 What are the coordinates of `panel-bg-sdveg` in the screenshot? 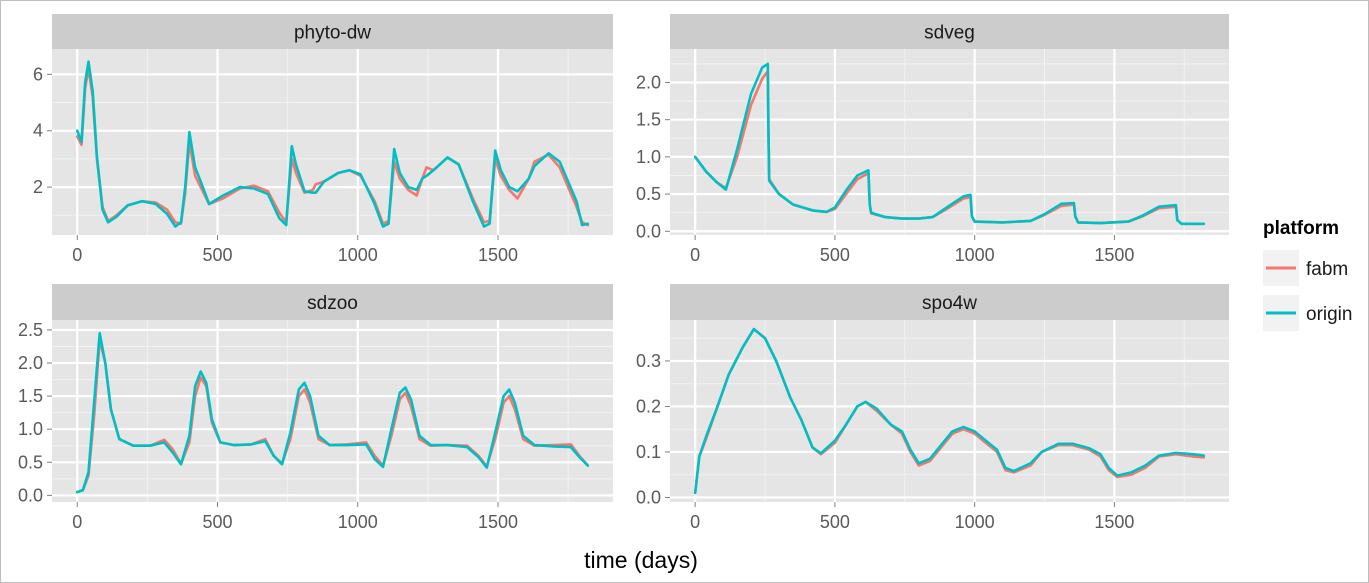 It's located at (949, 142).